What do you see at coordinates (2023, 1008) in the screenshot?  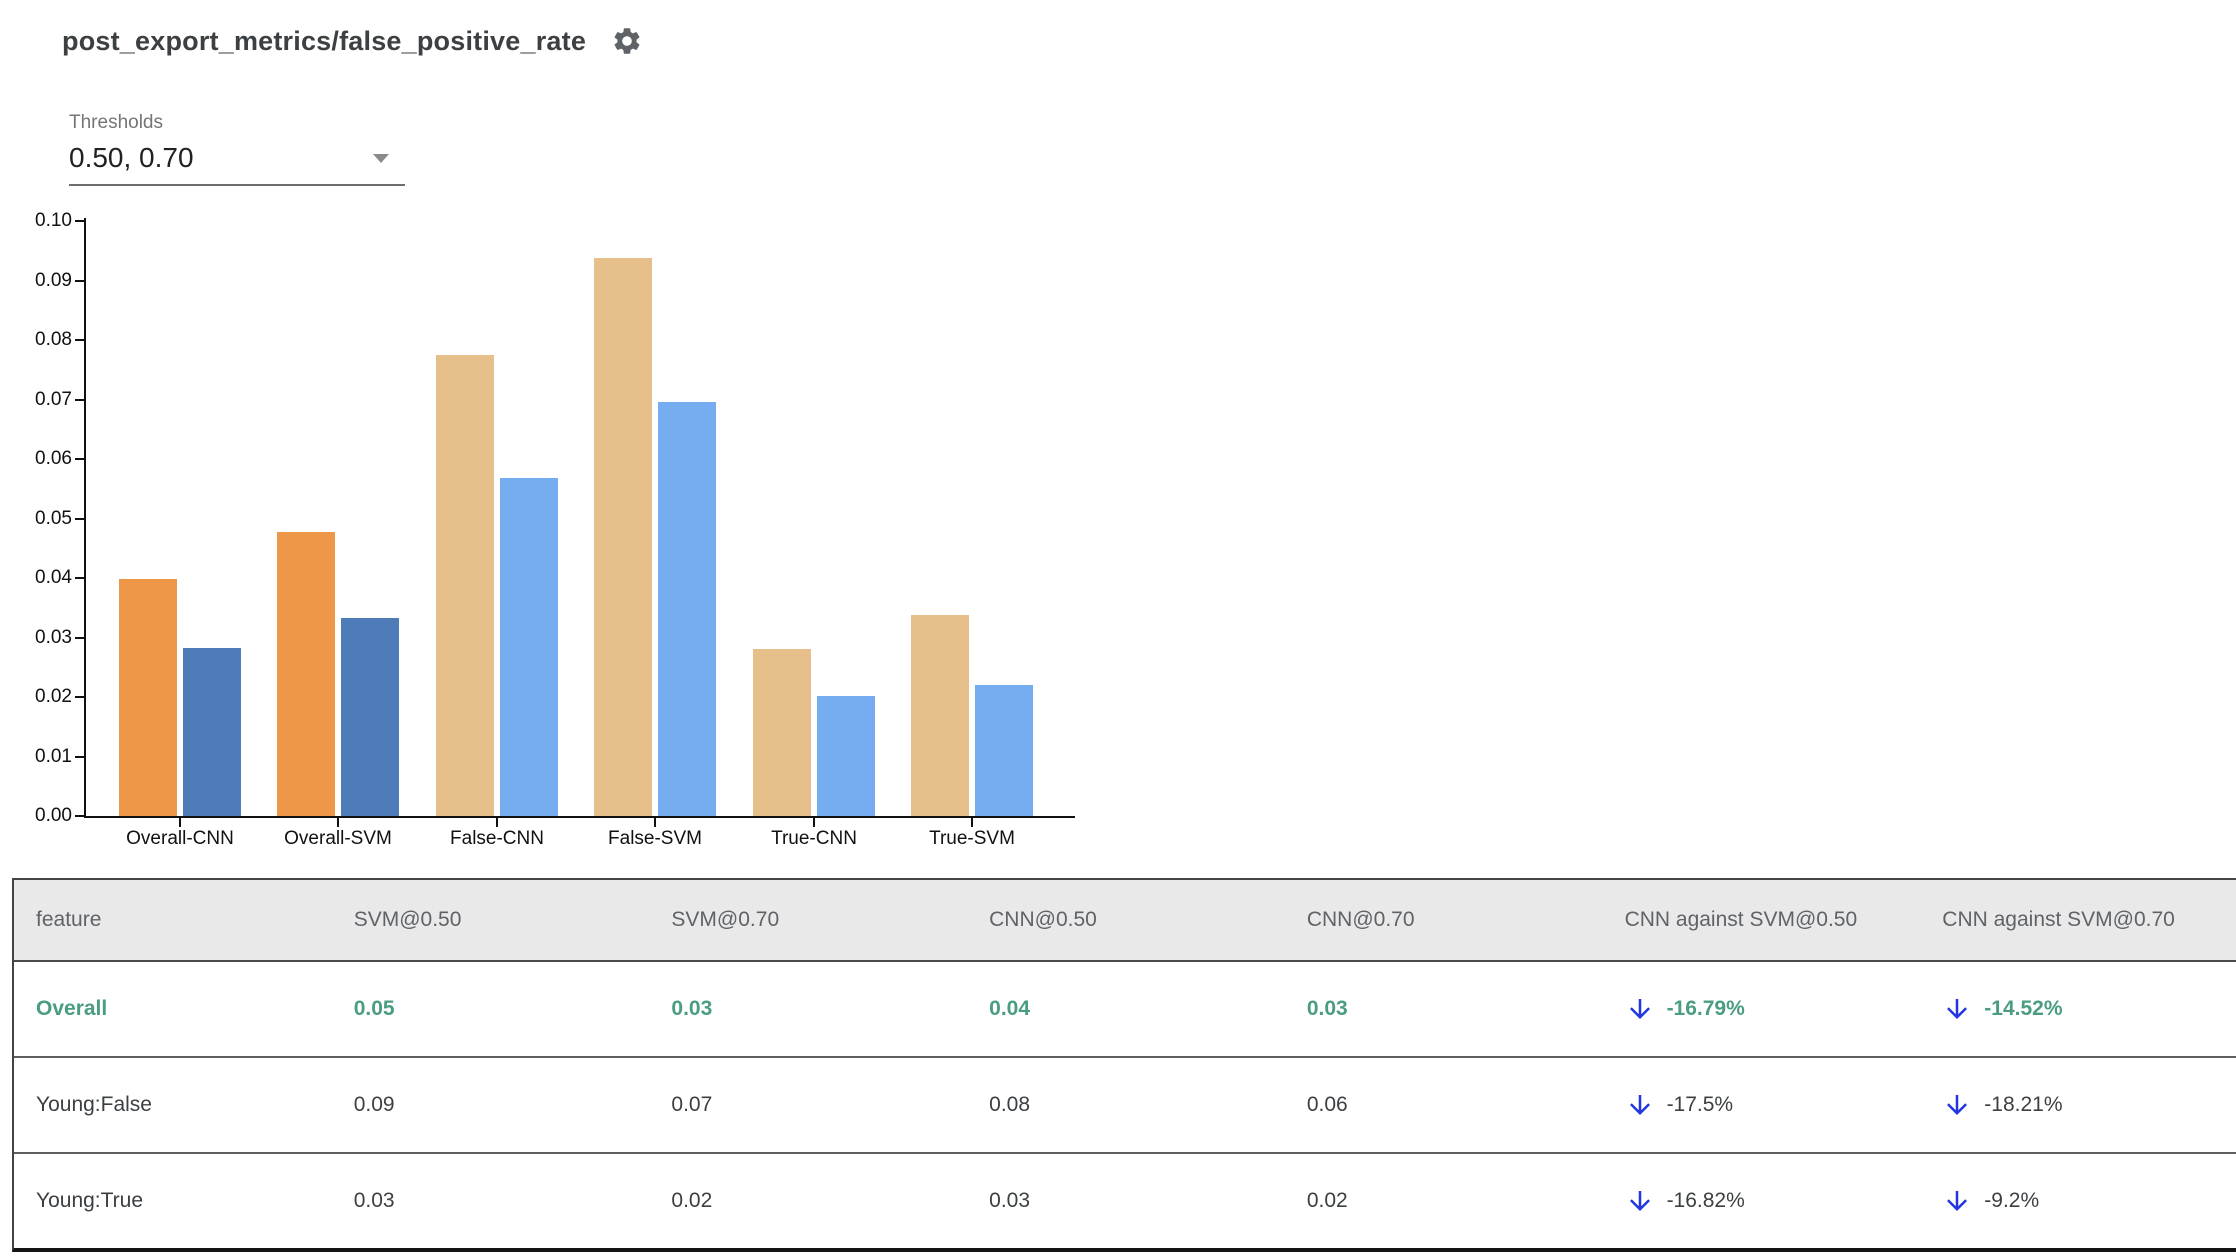 I see `comparison-value: -14.52%` at bounding box center [2023, 1008].